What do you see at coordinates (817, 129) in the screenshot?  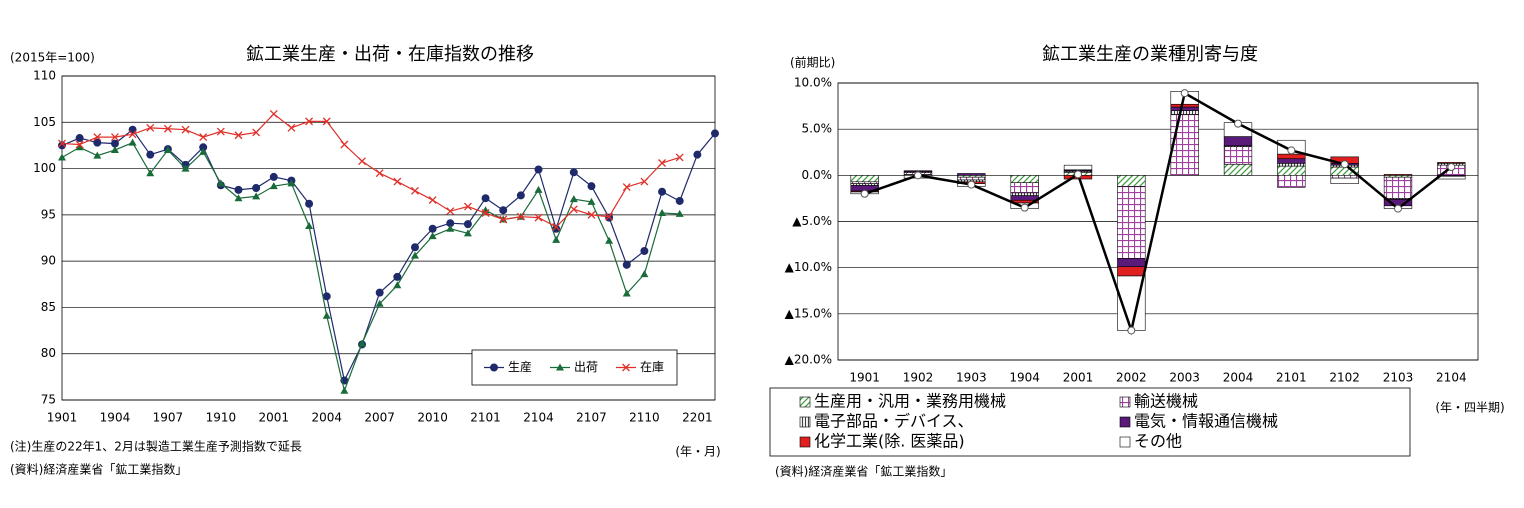 I see `y-tick-label: 5.0%` at bounding box center [817, 129].